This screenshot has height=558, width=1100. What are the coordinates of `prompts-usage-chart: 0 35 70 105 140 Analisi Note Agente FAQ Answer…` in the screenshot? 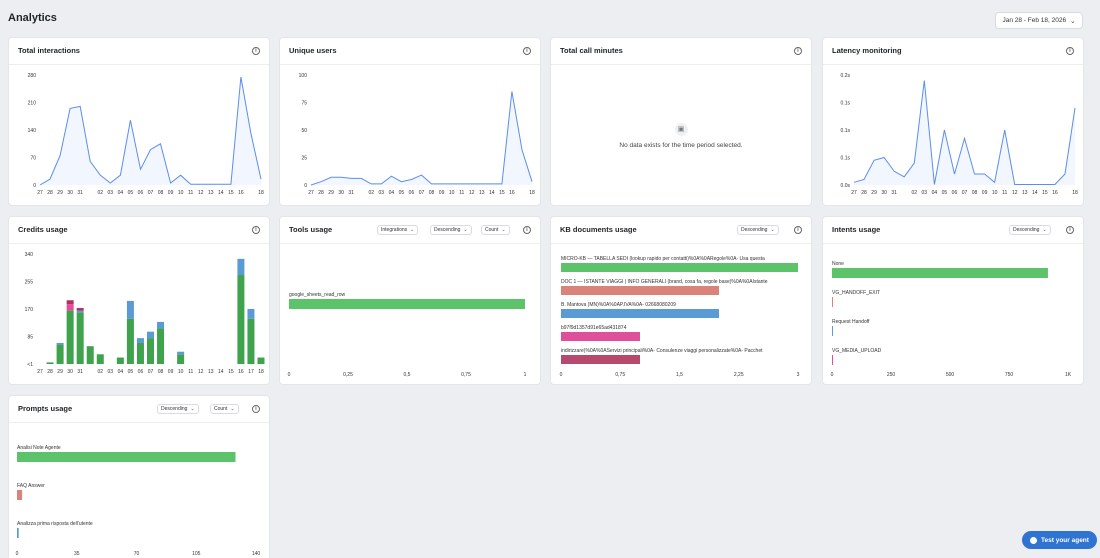 It's located at (138, 501).